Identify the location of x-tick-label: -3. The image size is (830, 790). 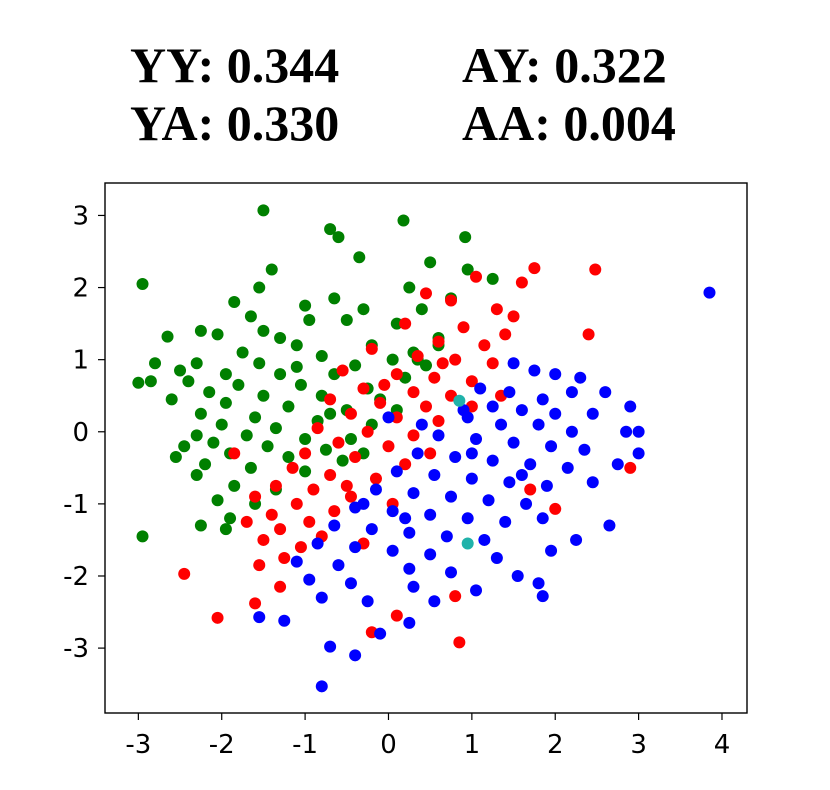
(138, 745).